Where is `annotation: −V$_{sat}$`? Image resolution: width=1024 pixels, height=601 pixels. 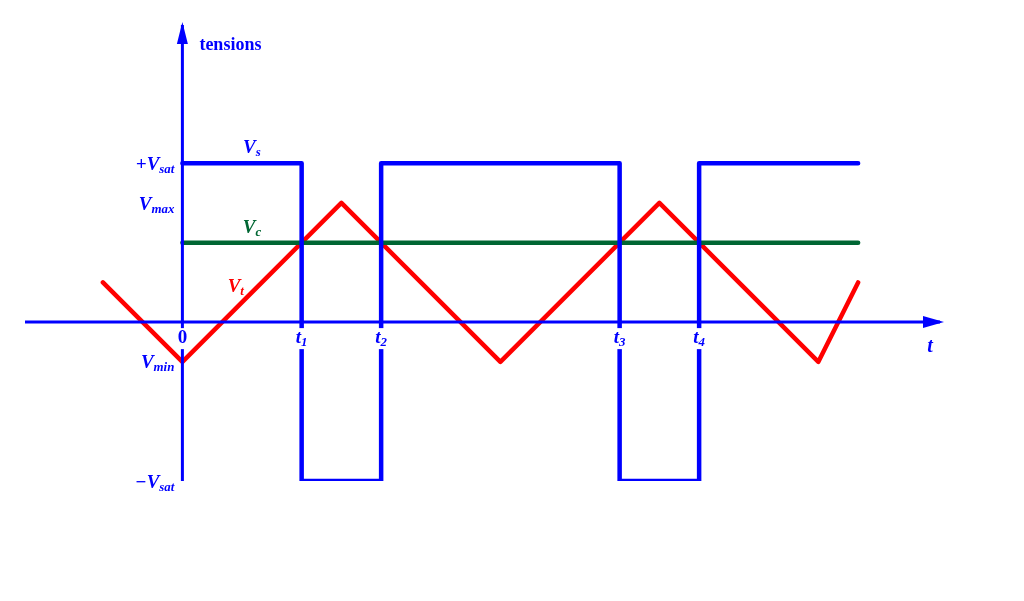 annotation: −V$_{sat}$ is located at coordinates (155, 482).